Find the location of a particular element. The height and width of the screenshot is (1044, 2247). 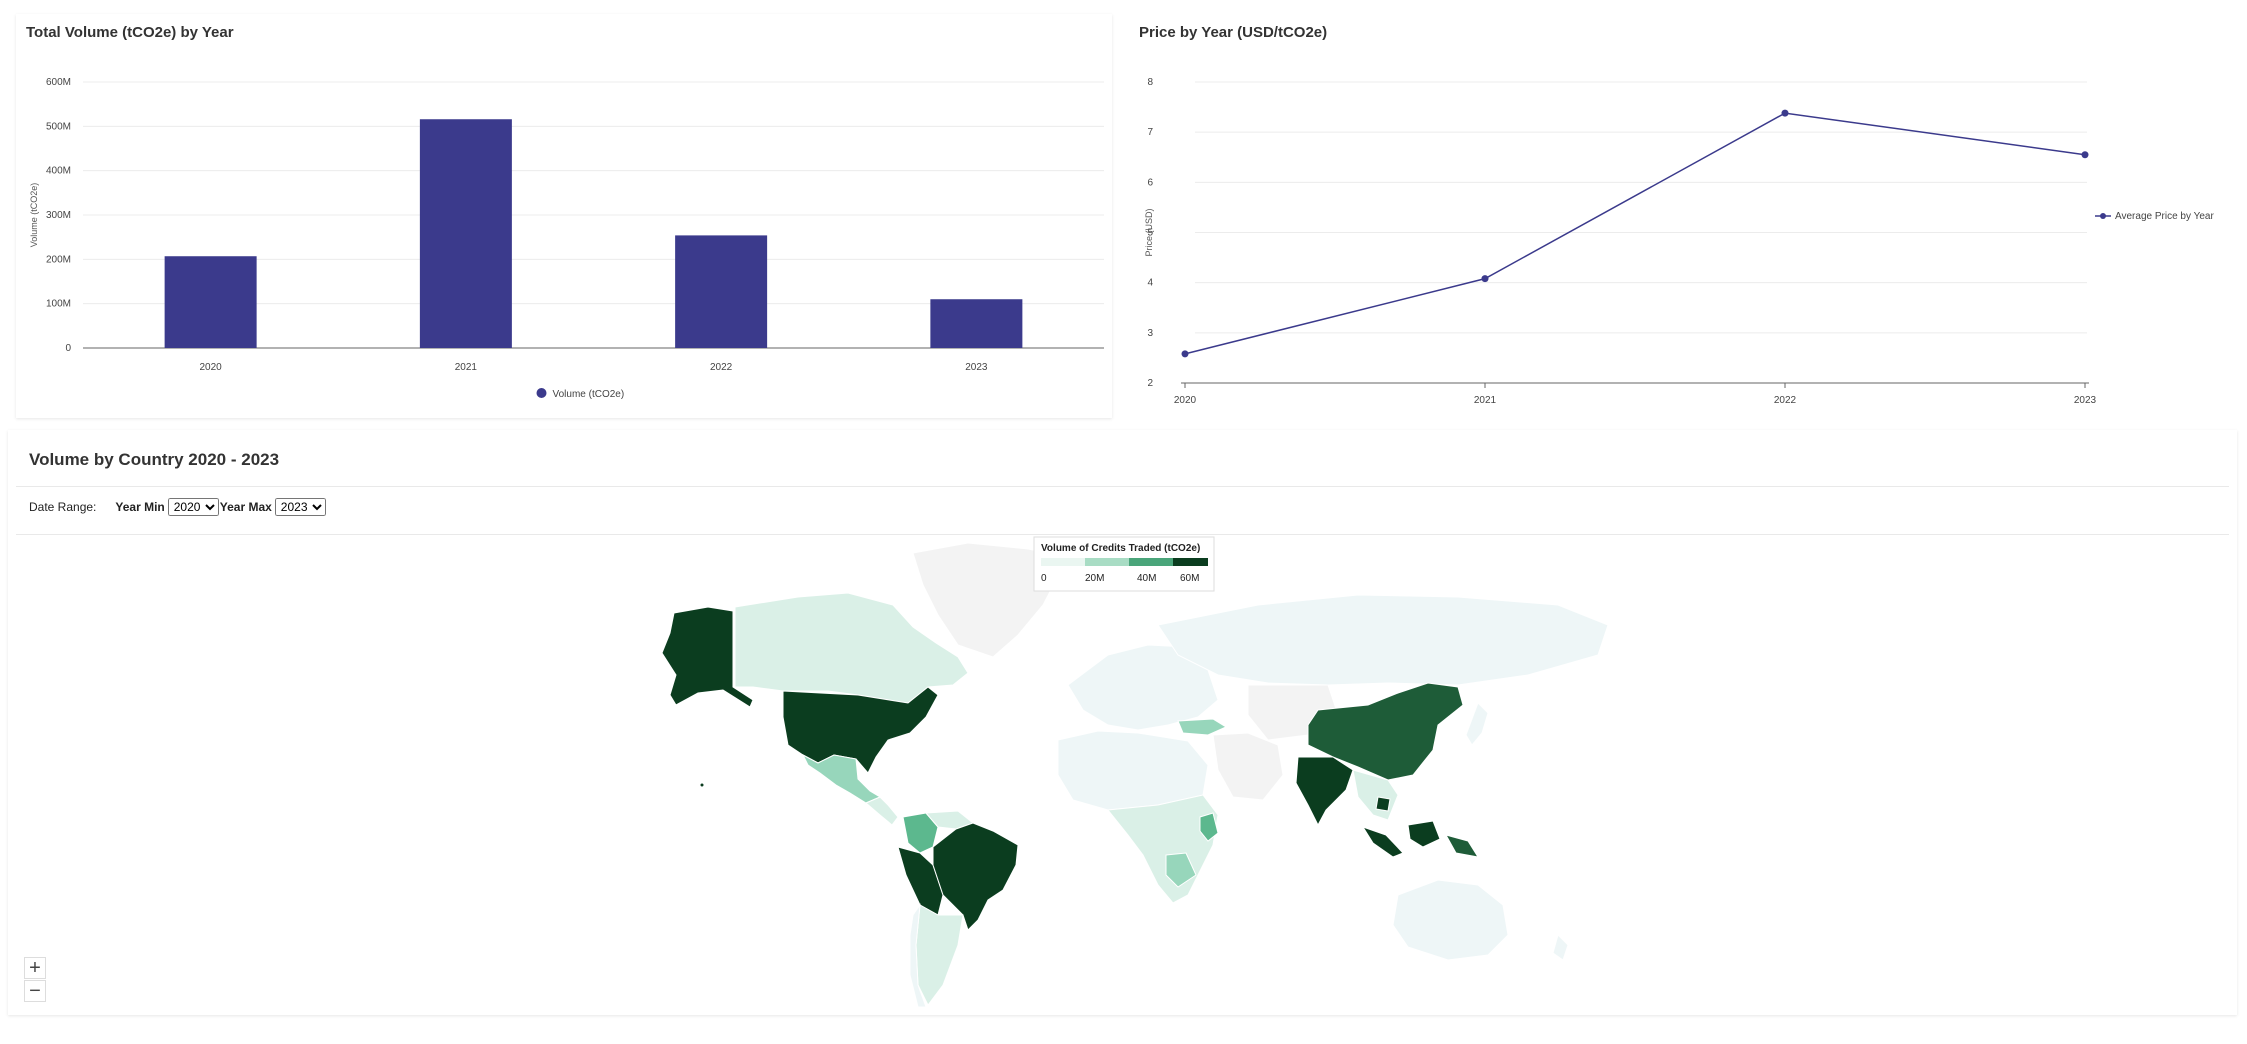

date-range-label: Date Range: is located at coordinates (63, 507).